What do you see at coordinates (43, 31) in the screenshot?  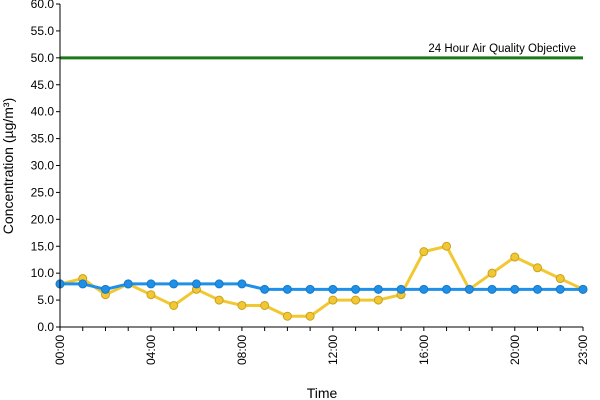 I see `y-tick-label: 55.0` at bounding box center [43, 31].